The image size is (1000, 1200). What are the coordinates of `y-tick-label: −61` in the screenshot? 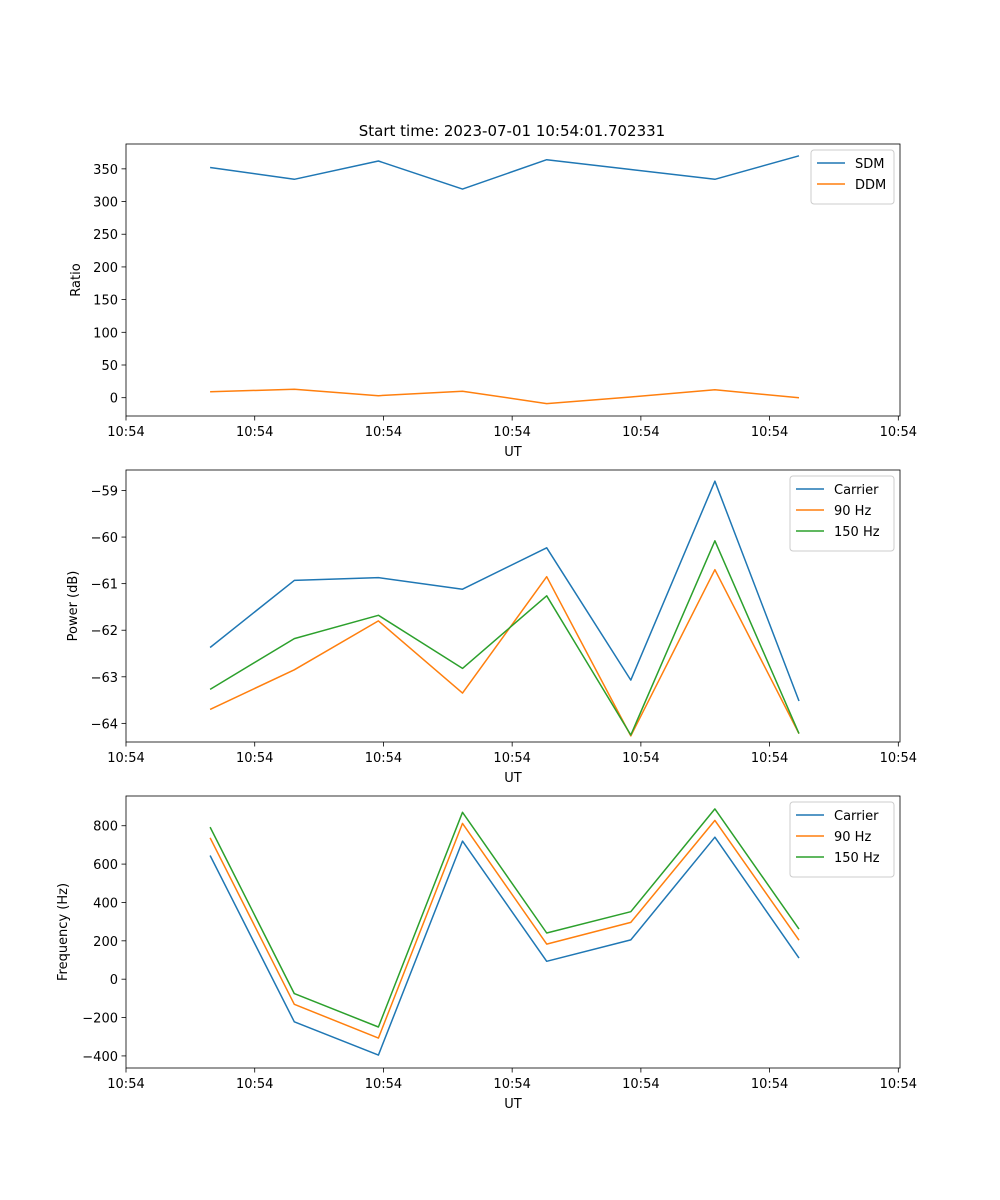 It's located at (104, 585).